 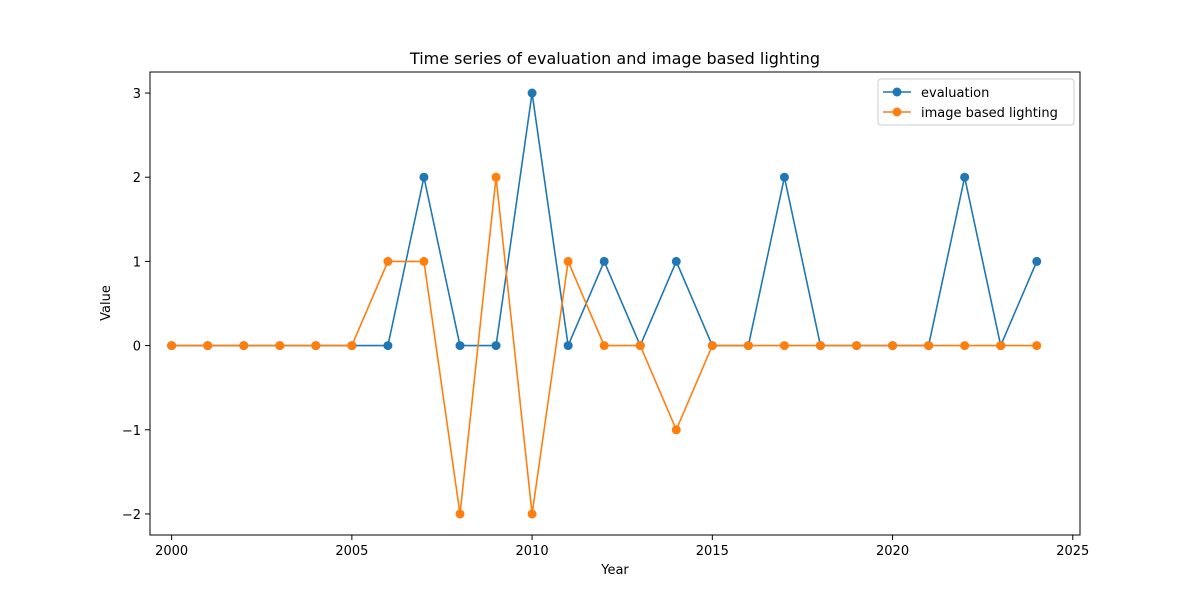 I want to click on legend-label: evaluation, so click(x=955, y=93).